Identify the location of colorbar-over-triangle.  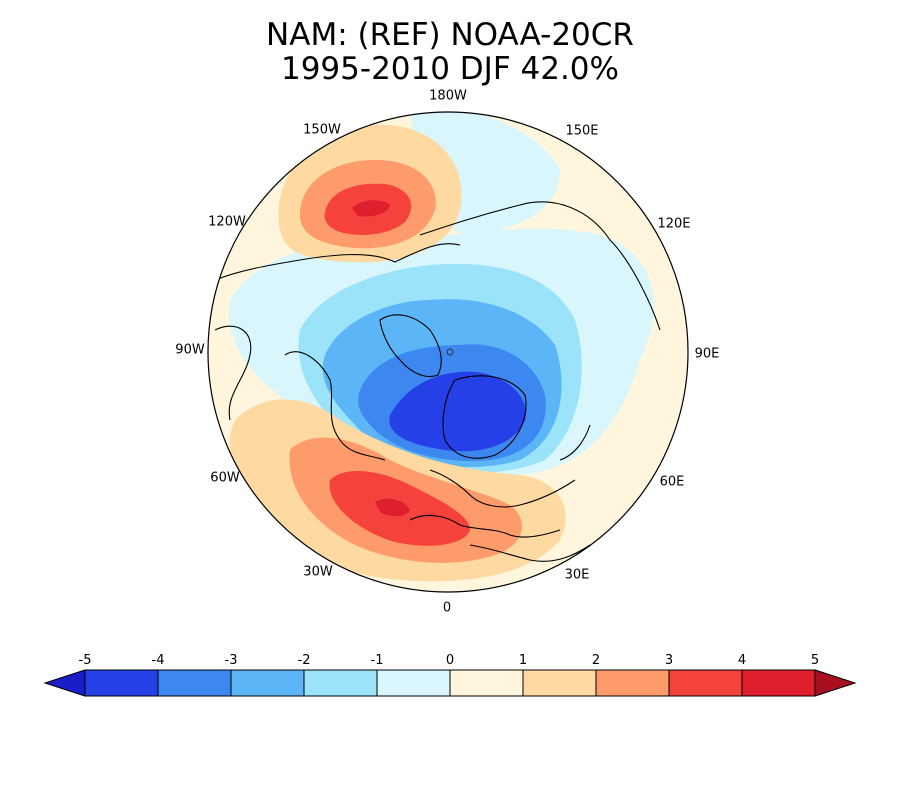
(835, 683).